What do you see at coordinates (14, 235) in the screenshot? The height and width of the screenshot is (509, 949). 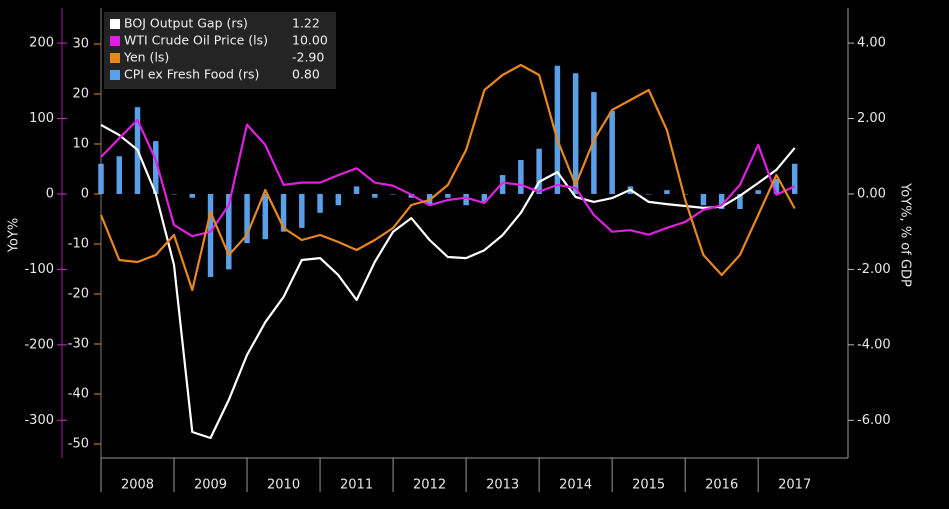 I see `y-axis-label: YoY%` at bounding box center [14, 235].